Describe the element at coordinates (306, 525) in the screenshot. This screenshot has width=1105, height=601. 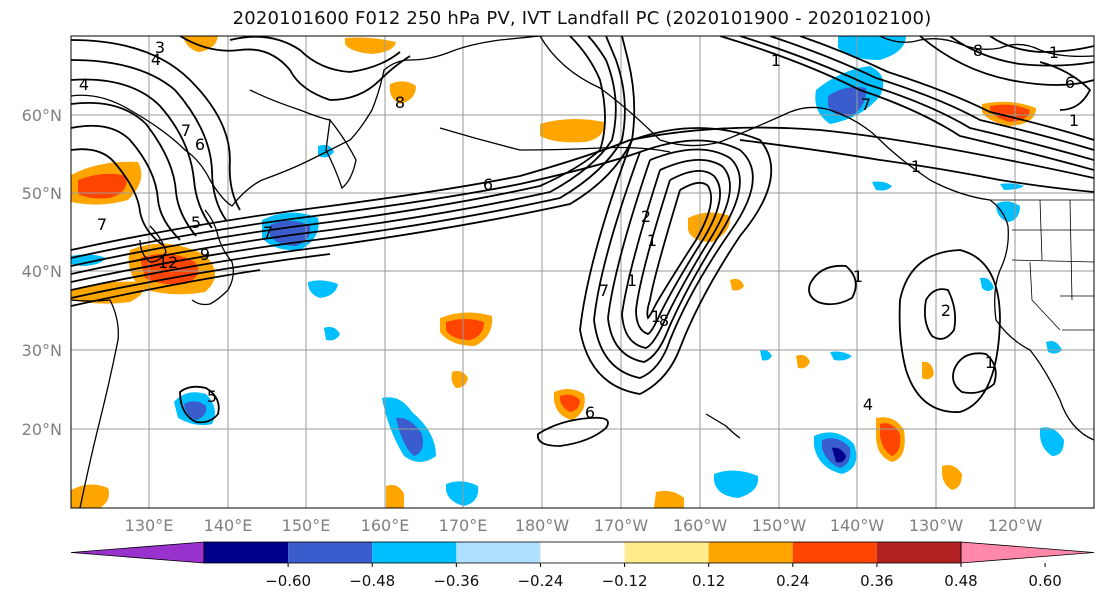
I see `lon-tick-label: 150°E` at that location.